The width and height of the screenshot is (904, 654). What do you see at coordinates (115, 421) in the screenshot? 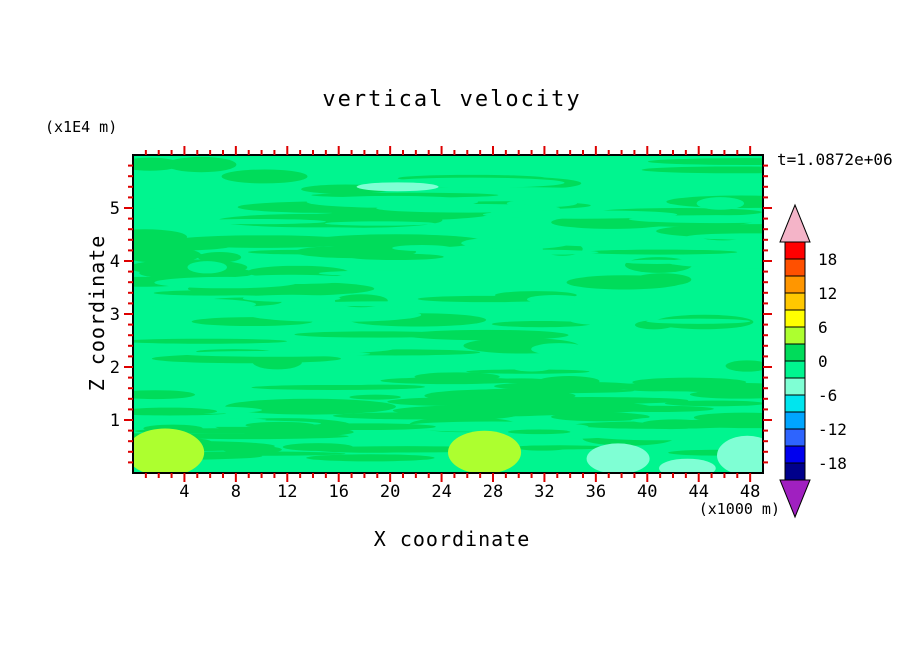
I see `y-tick-label: 1` at bounding box center [115, 421].